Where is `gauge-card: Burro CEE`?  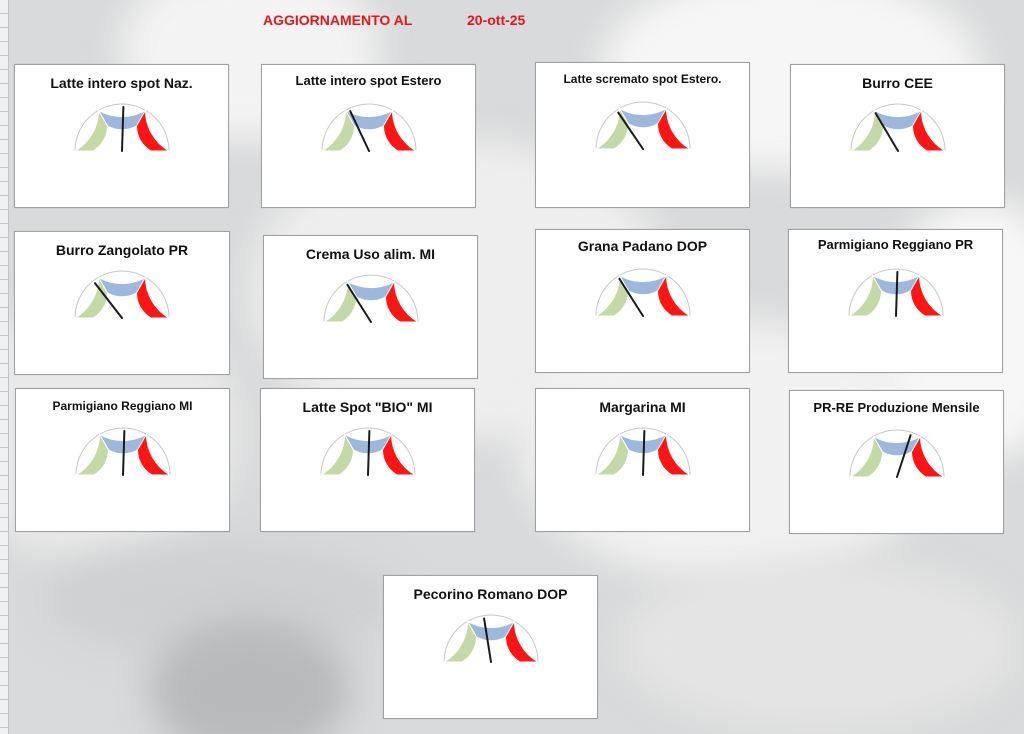
gauge-card: Burro CEE is located at coordinates (897, 136).